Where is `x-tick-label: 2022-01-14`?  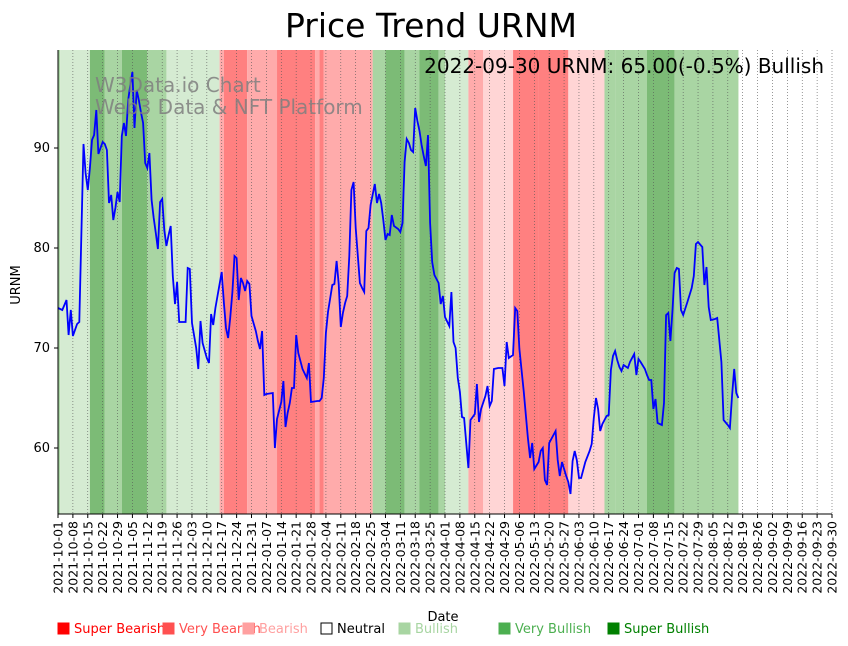
x-tick-label: 2022-01-14 is located at coordinates (281, 557).